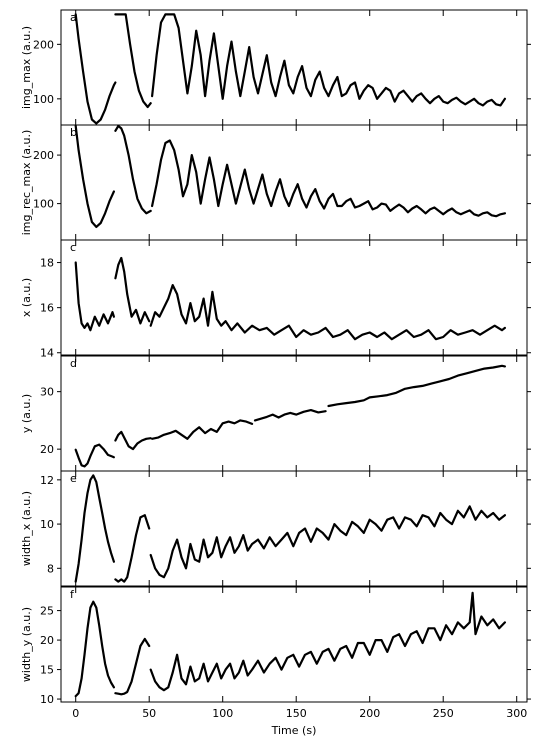 This screenshot has height=750, width=538. I want to click on panel-frame-e, so click(294, 528).